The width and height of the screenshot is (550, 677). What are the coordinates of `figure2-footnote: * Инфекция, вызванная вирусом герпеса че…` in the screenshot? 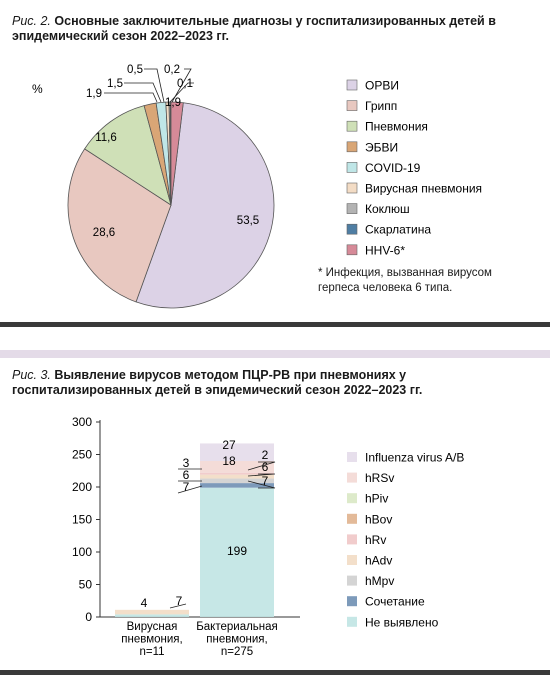 It's located at (405, 280).